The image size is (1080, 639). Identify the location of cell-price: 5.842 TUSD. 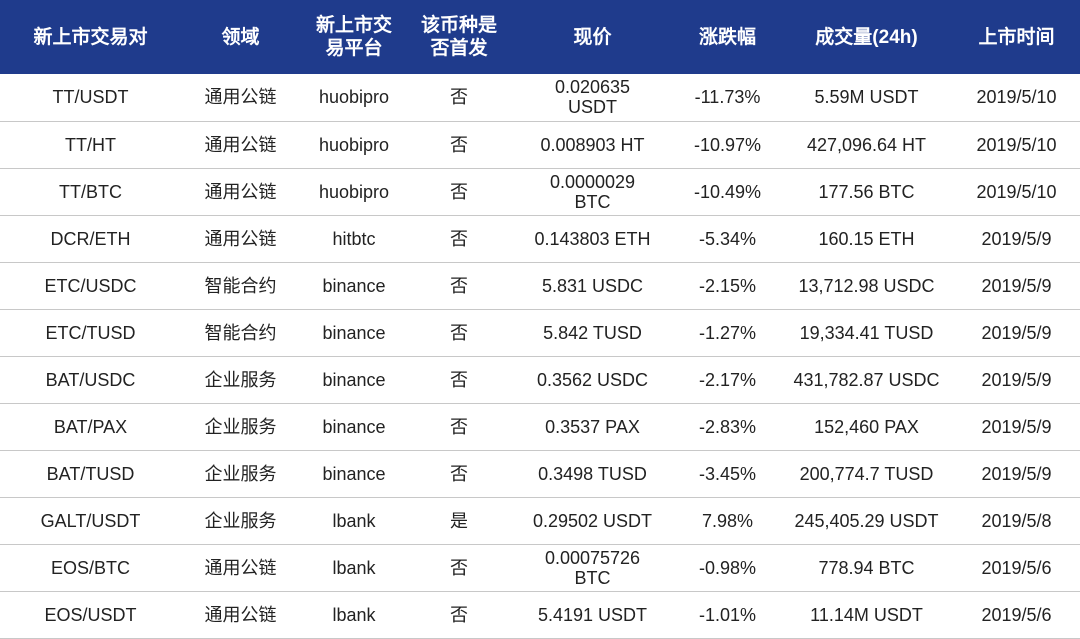
(592, 332).